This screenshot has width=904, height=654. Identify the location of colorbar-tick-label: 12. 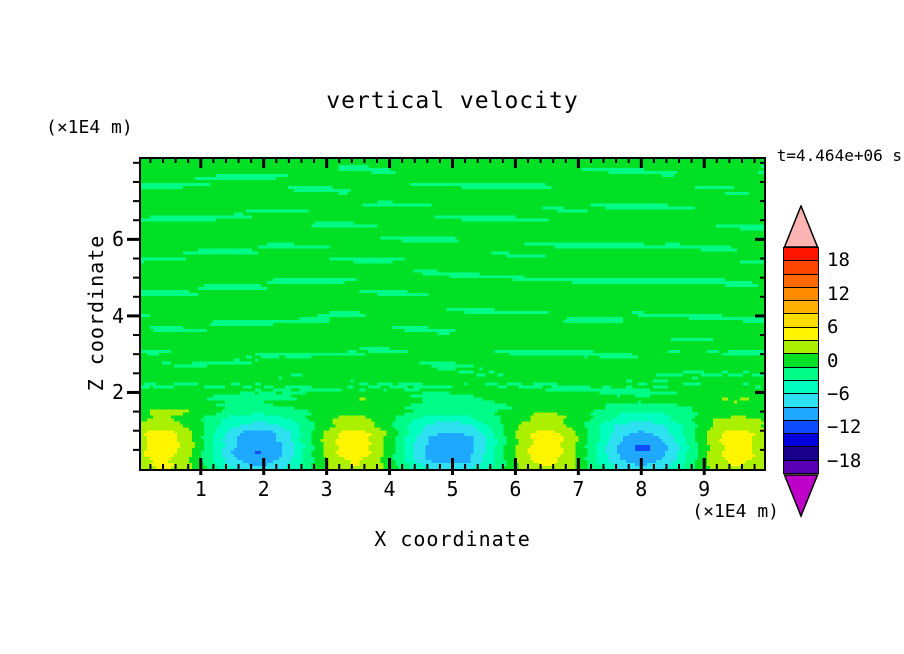
(838, 293).